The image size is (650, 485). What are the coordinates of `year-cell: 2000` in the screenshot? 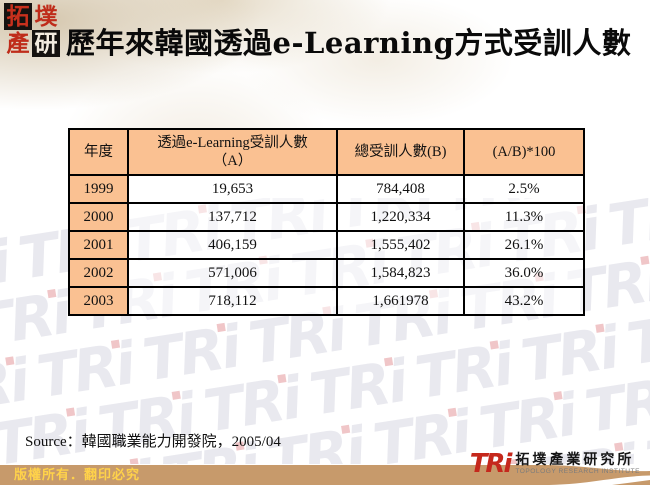 It's located at (98, 217).